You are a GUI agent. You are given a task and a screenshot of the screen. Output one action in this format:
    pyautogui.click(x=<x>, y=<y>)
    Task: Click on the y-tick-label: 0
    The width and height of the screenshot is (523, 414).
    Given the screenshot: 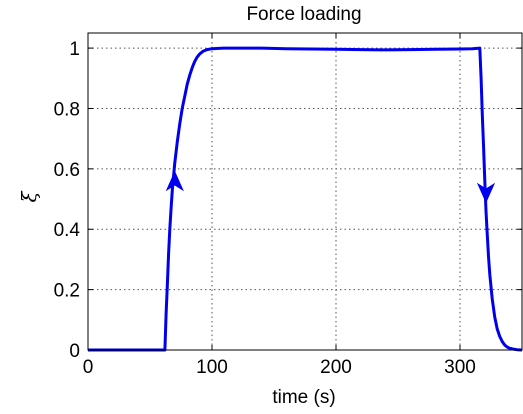 What is the action you would take?
    pyautogui.click(x=74, y=351)
    